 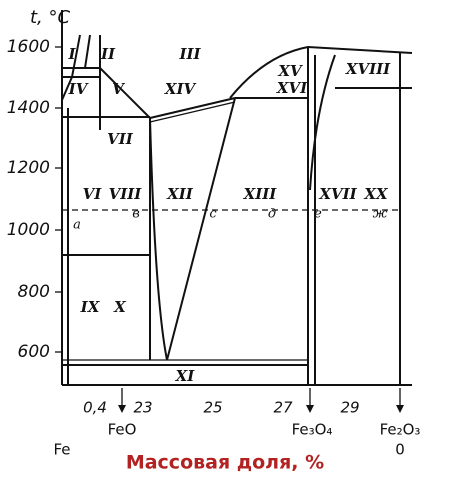 What do you see at coordinates (189, 54) in the screenshot?
I see `region-label: III` at bounding box center [189, 54].